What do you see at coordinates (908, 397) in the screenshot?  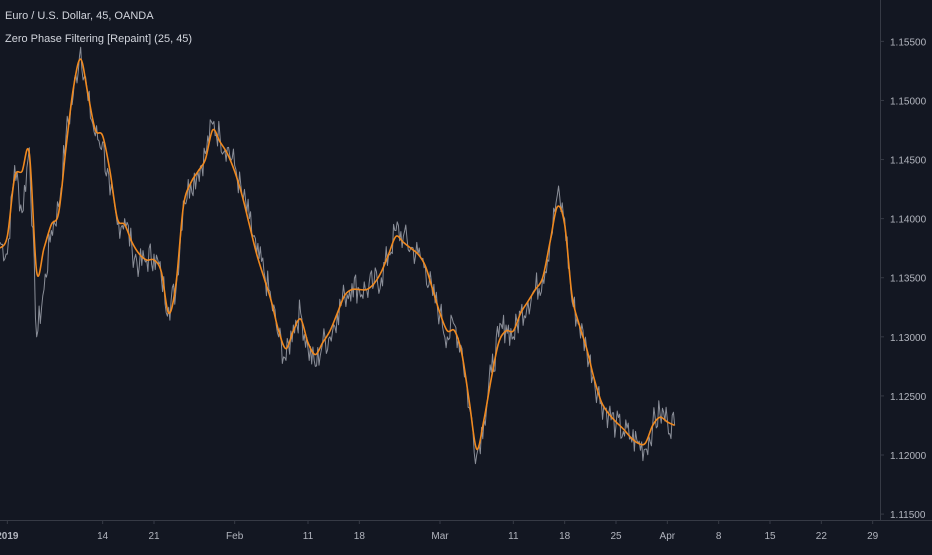 I see `y-tick-label: 1.12500` at bounding box center [908, 397].